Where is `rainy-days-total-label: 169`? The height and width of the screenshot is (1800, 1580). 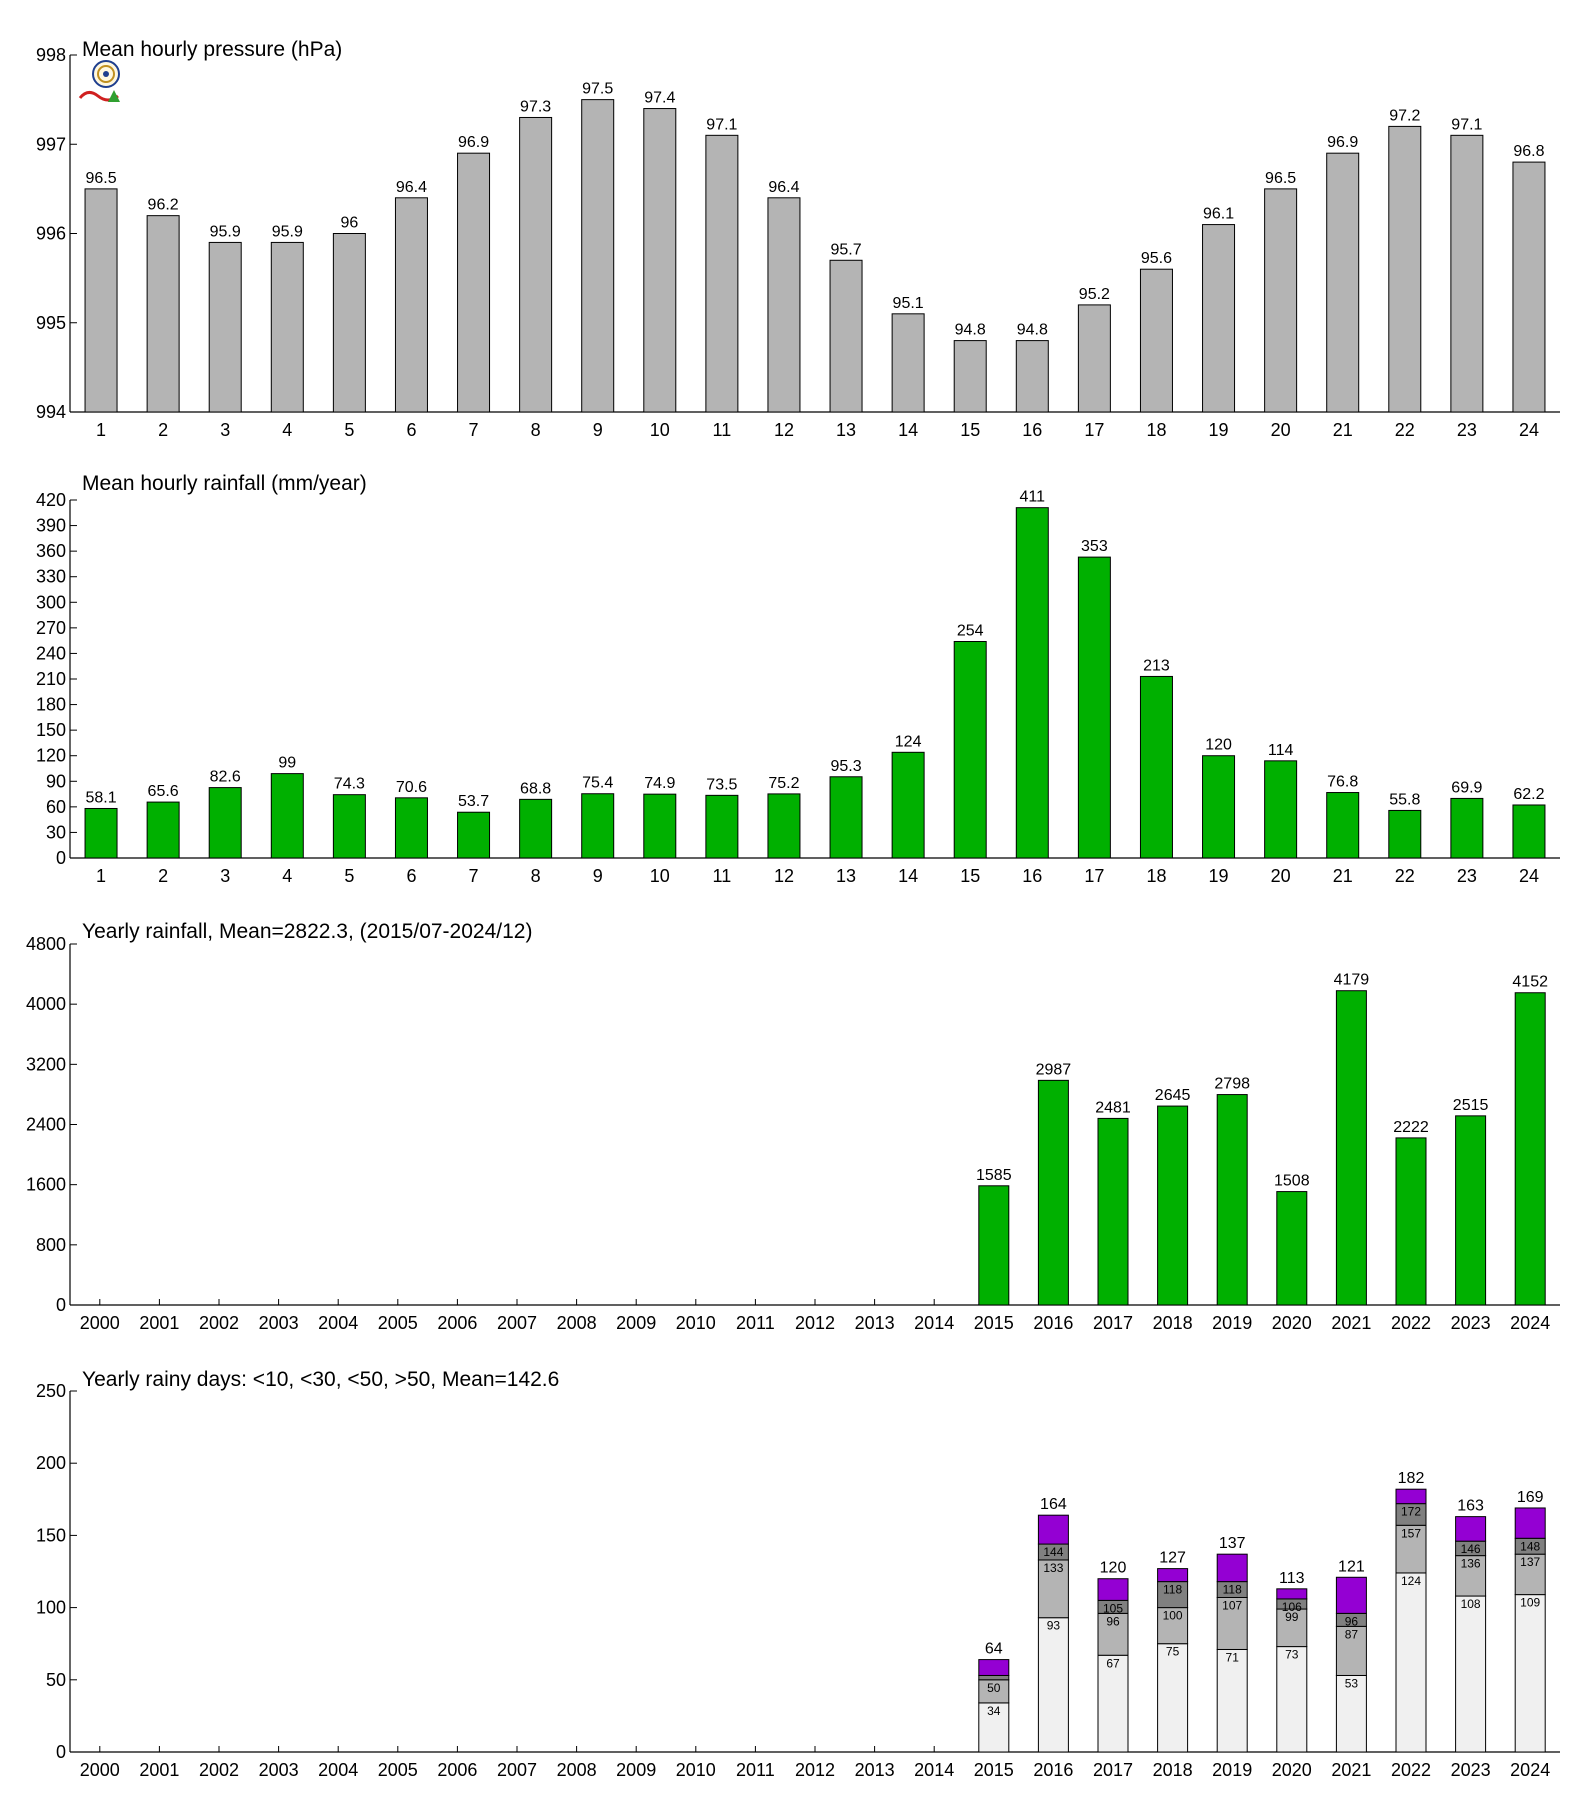 rainy-days-total-label: 169 is located at coordinates (1530, 1497).